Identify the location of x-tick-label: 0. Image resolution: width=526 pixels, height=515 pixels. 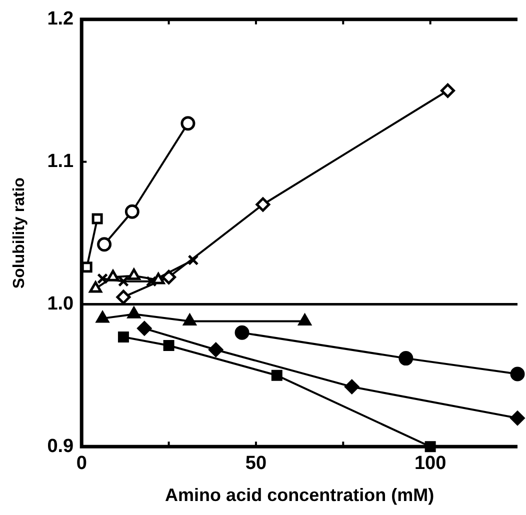
(81, 463).